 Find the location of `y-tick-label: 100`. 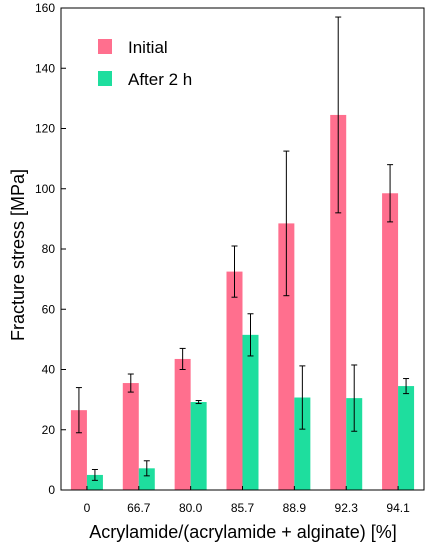

y-tick-label: 100 is located at coordinates (45, 189).